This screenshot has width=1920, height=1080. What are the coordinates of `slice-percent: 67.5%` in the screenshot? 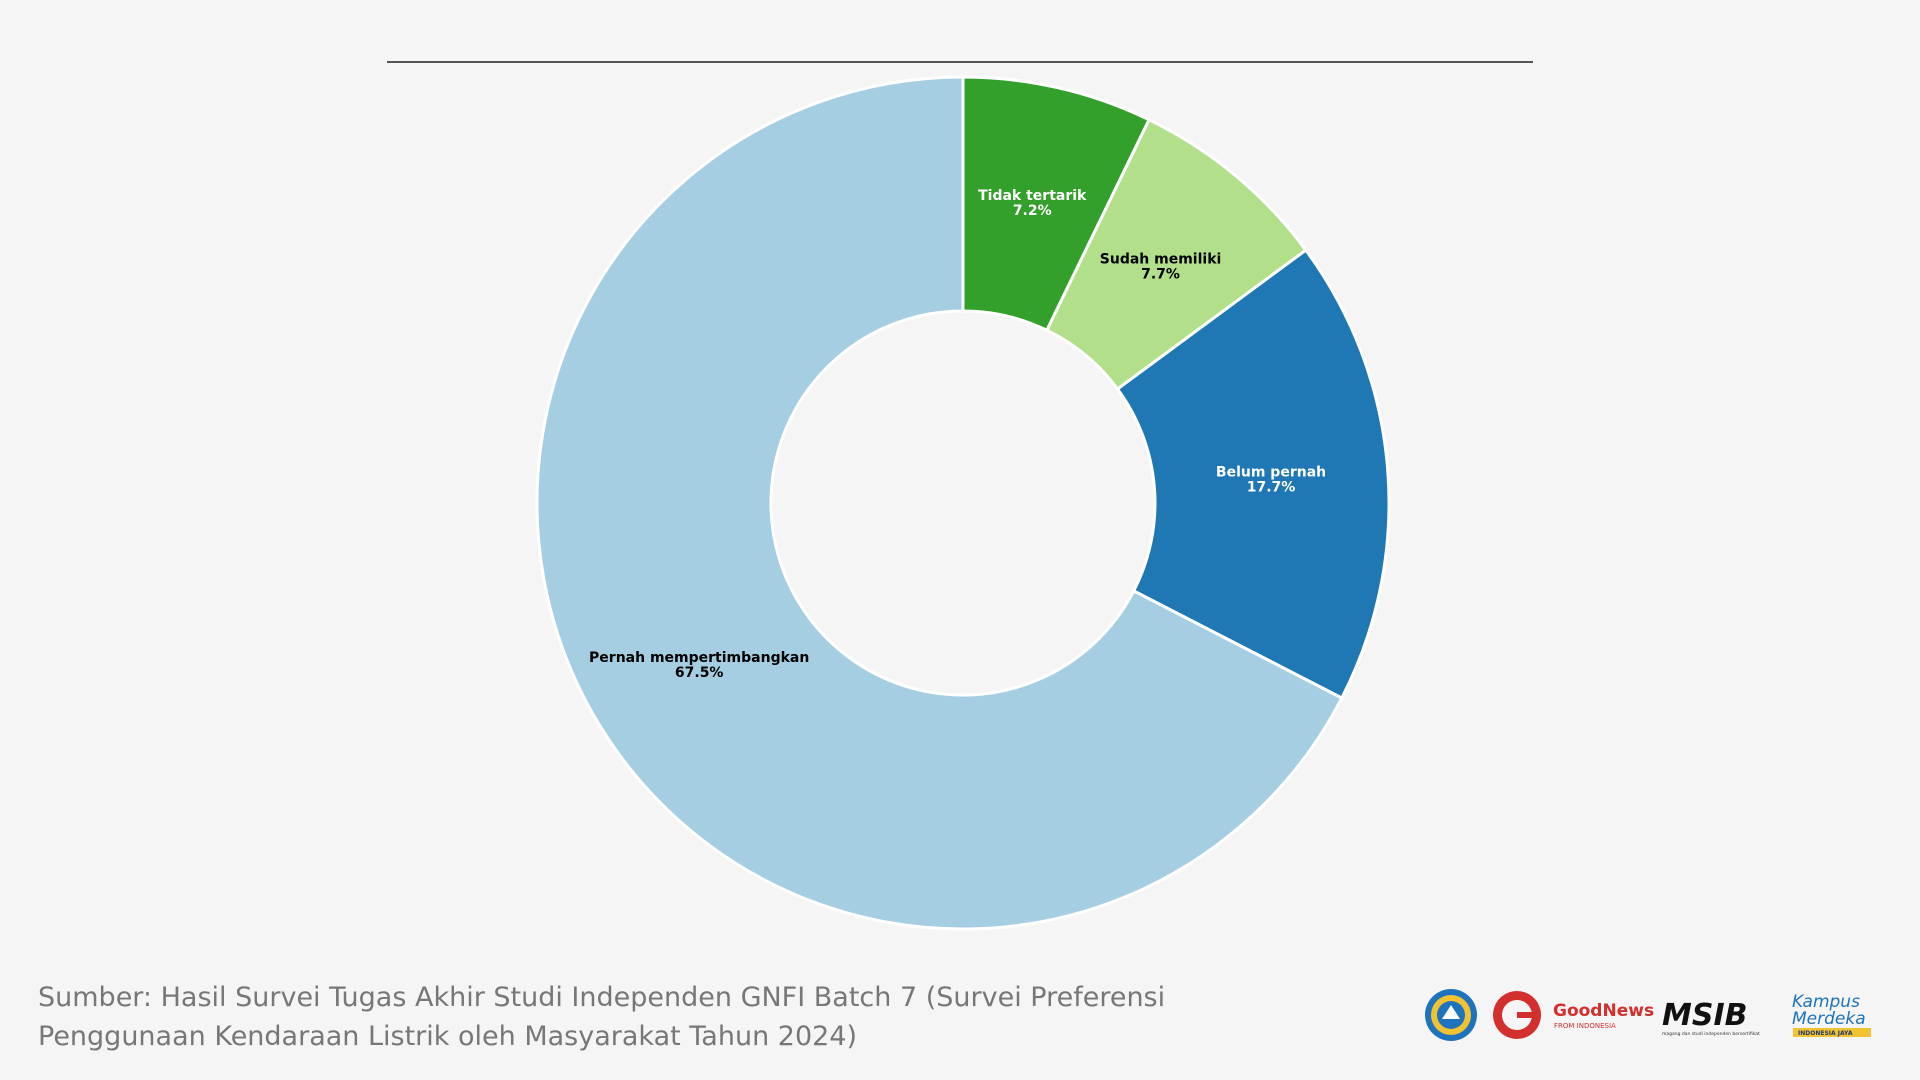 It's located at (699, 673).